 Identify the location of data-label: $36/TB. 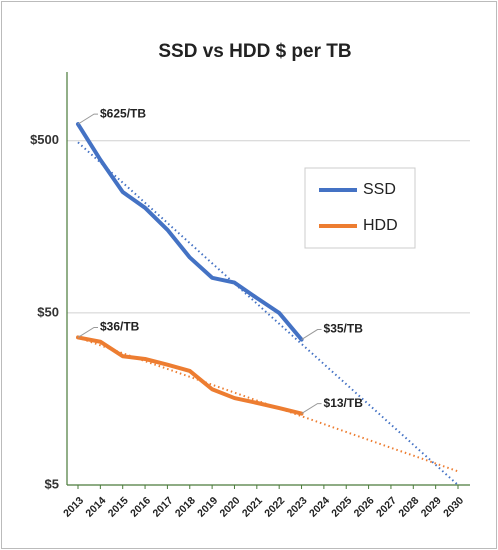
(120, 327).